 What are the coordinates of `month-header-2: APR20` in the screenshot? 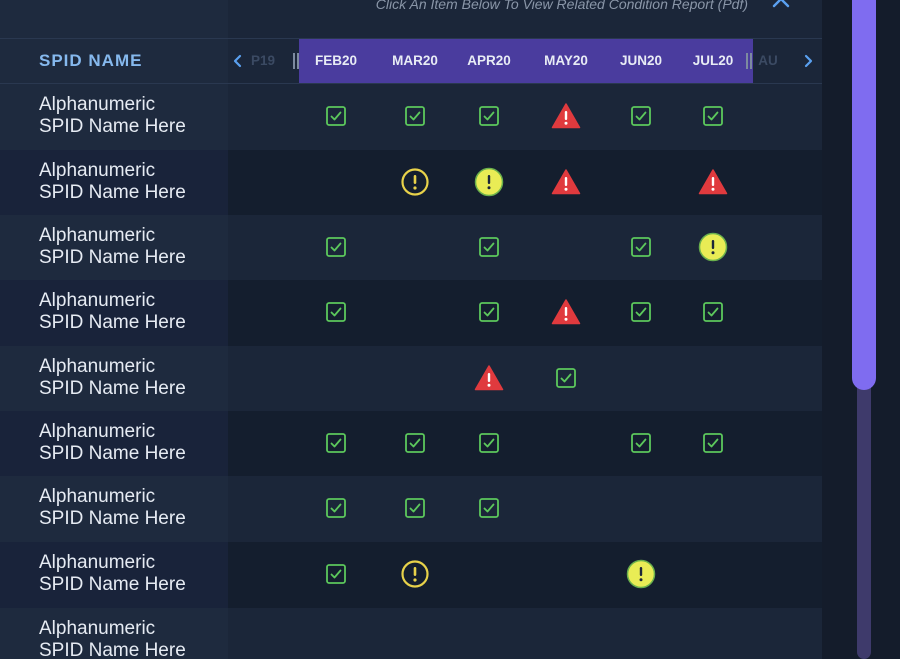 It's located at (489, 60).